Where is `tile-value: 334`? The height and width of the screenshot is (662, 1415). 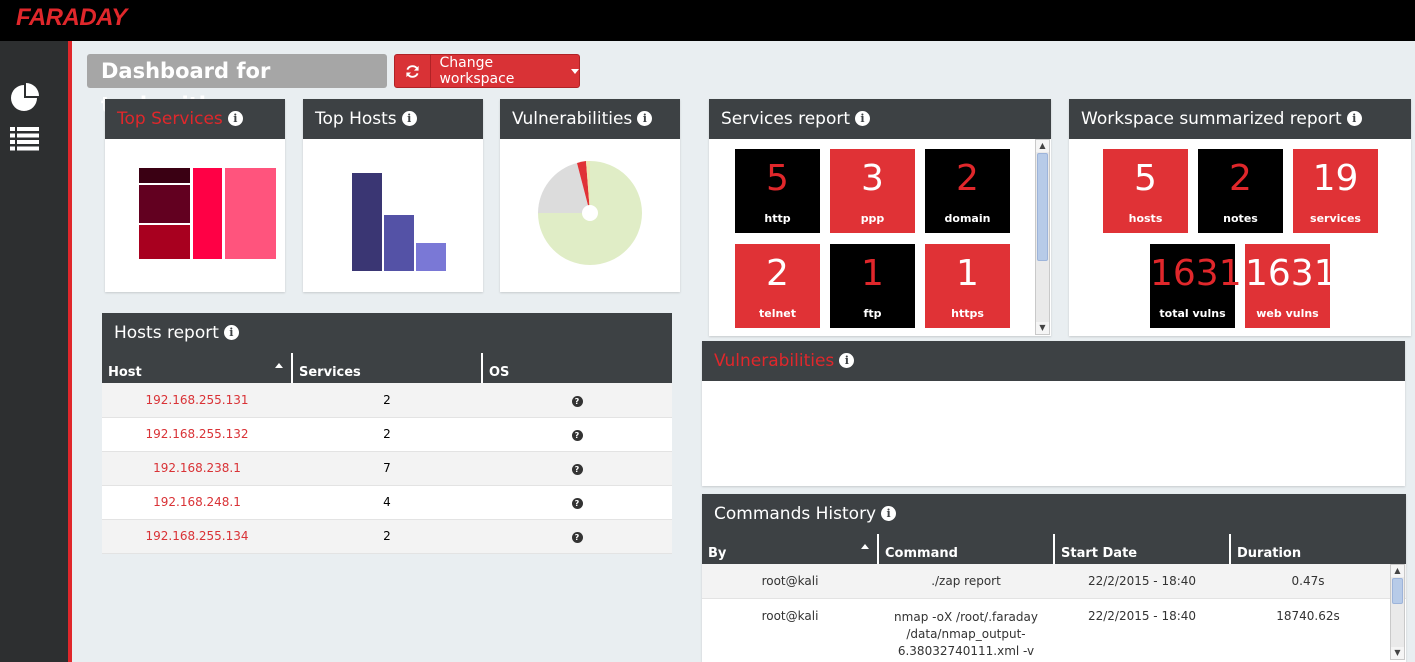
tile-value: 334 is located at coordinates (1334, 420).